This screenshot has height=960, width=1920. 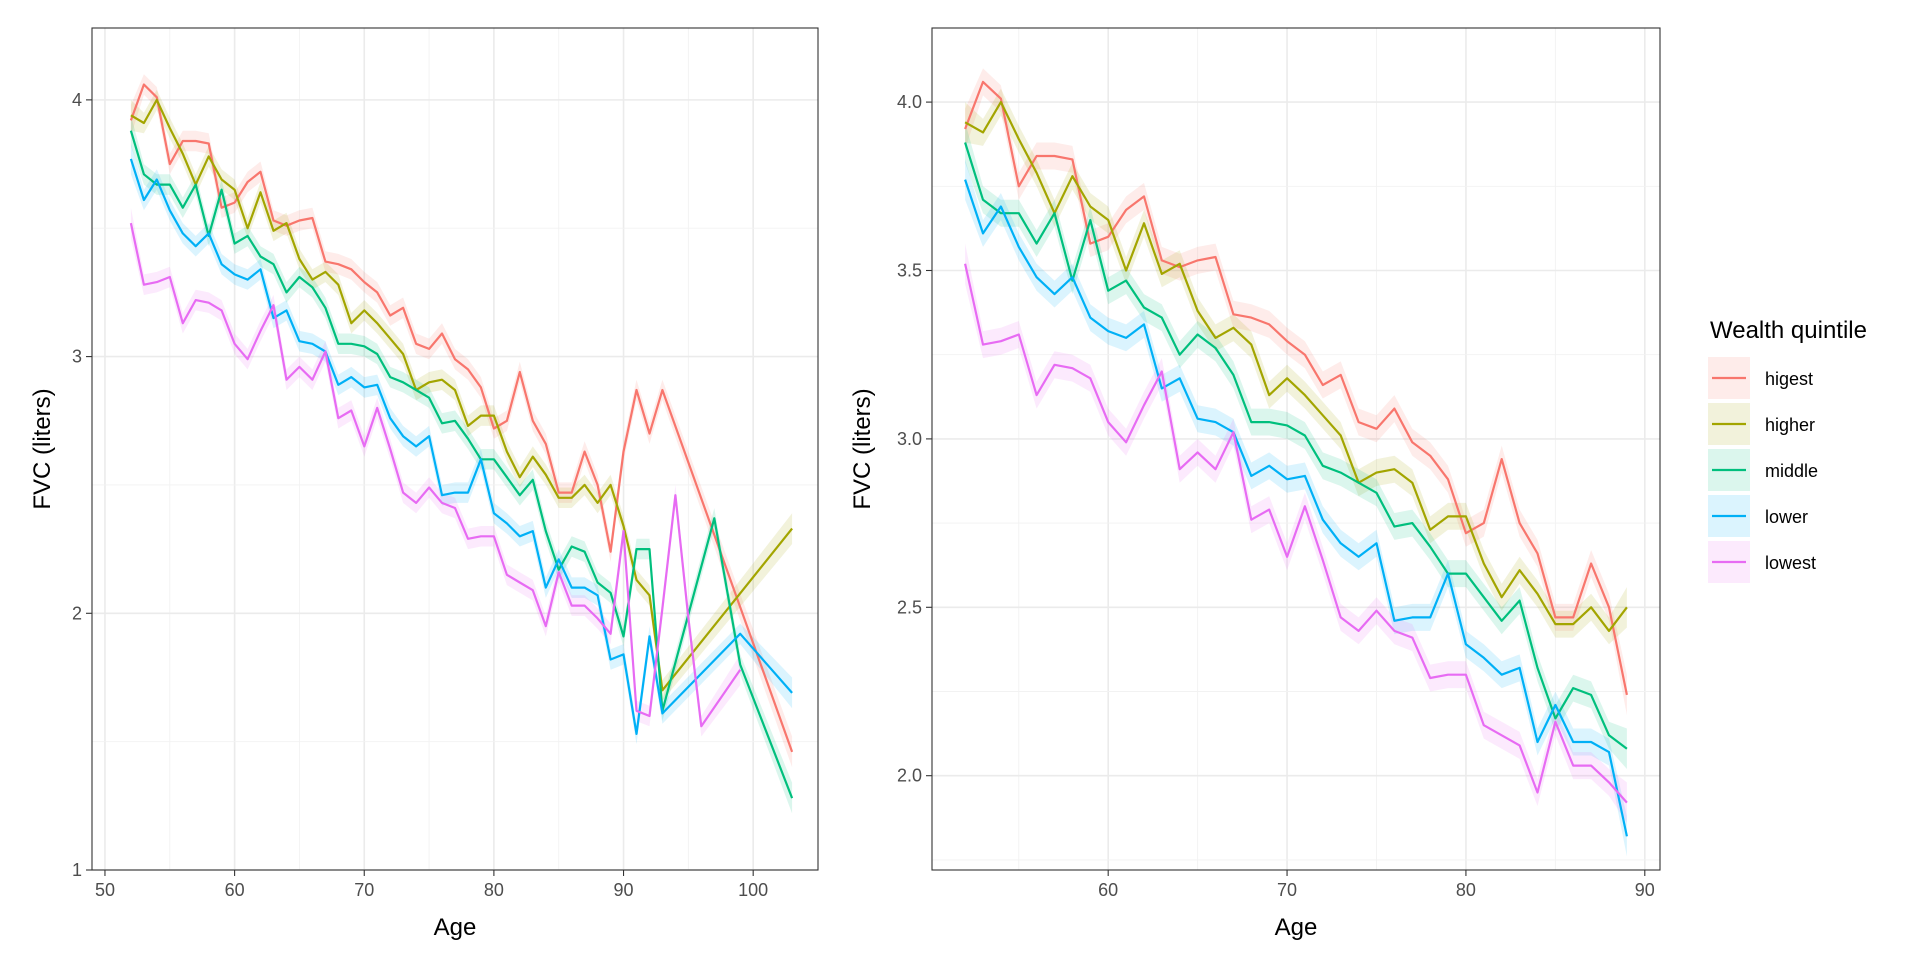 What do you see at coordinates (1758, 516) in the screenshot?
I see `legend-item-lower: lower` at bounding box center [1758, 516].